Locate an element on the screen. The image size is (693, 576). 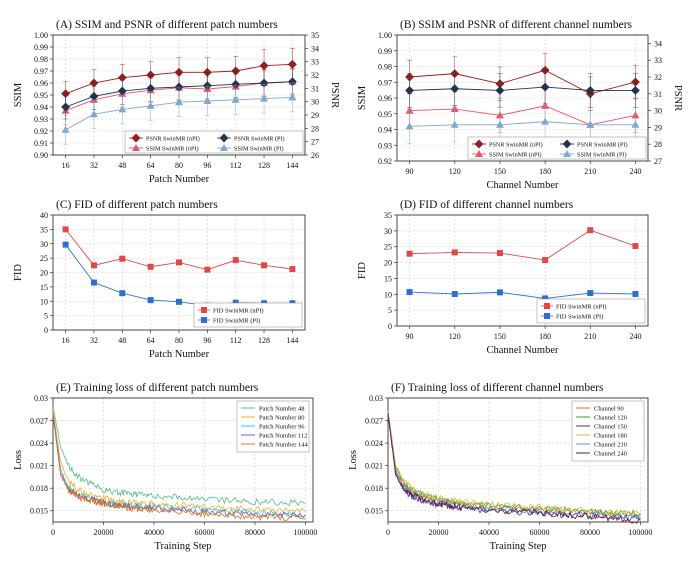
y-tick-label: 40 is located at coordinates (44, 215).